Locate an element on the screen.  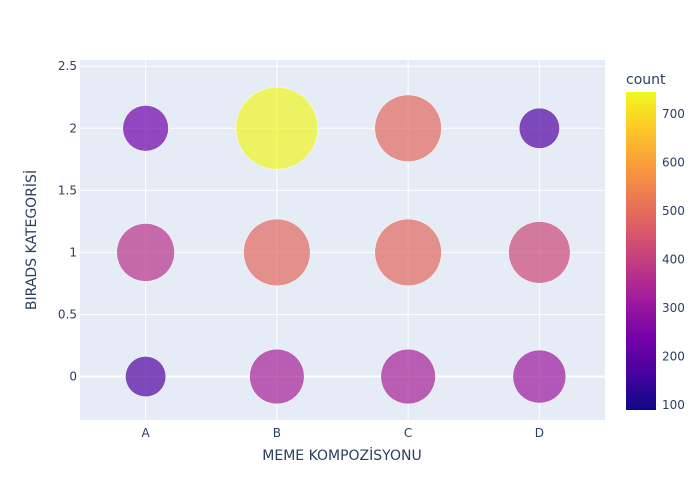
y-tick-label: 0.5 is located at coordinates (67, 314).